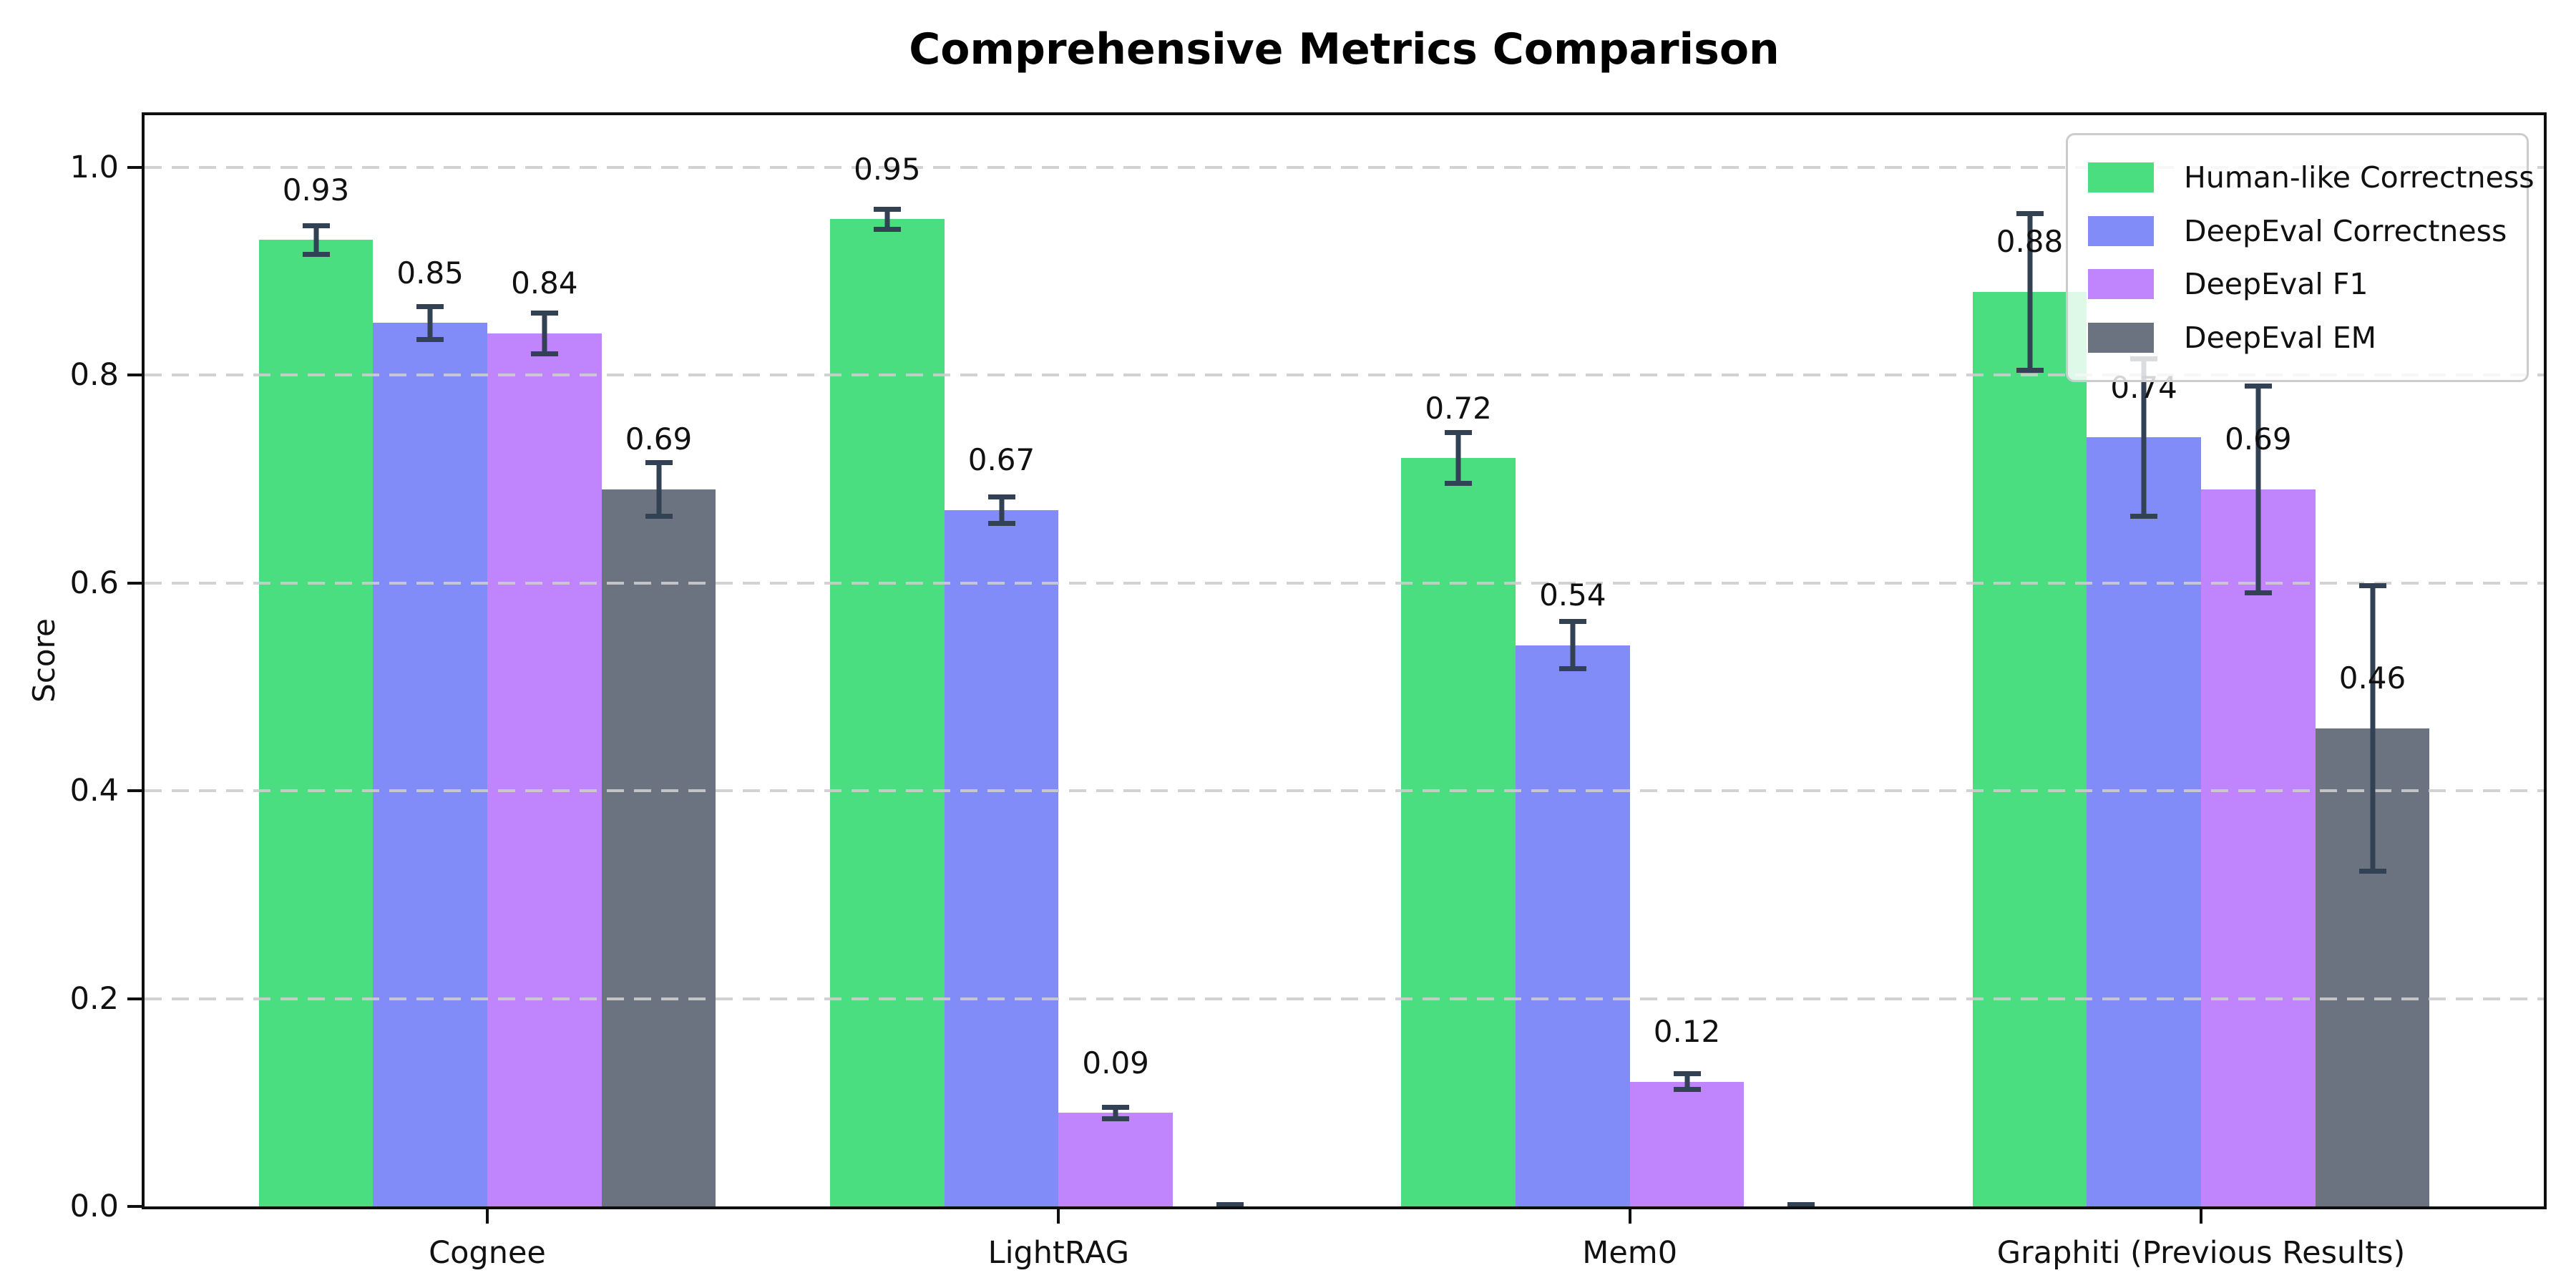 The image size is (2576, 1288). What do you see at coordinates (2276, 284) in the screenshot?
I see `legend-label: DeepEval F1` at bounding box center [2276, 284].